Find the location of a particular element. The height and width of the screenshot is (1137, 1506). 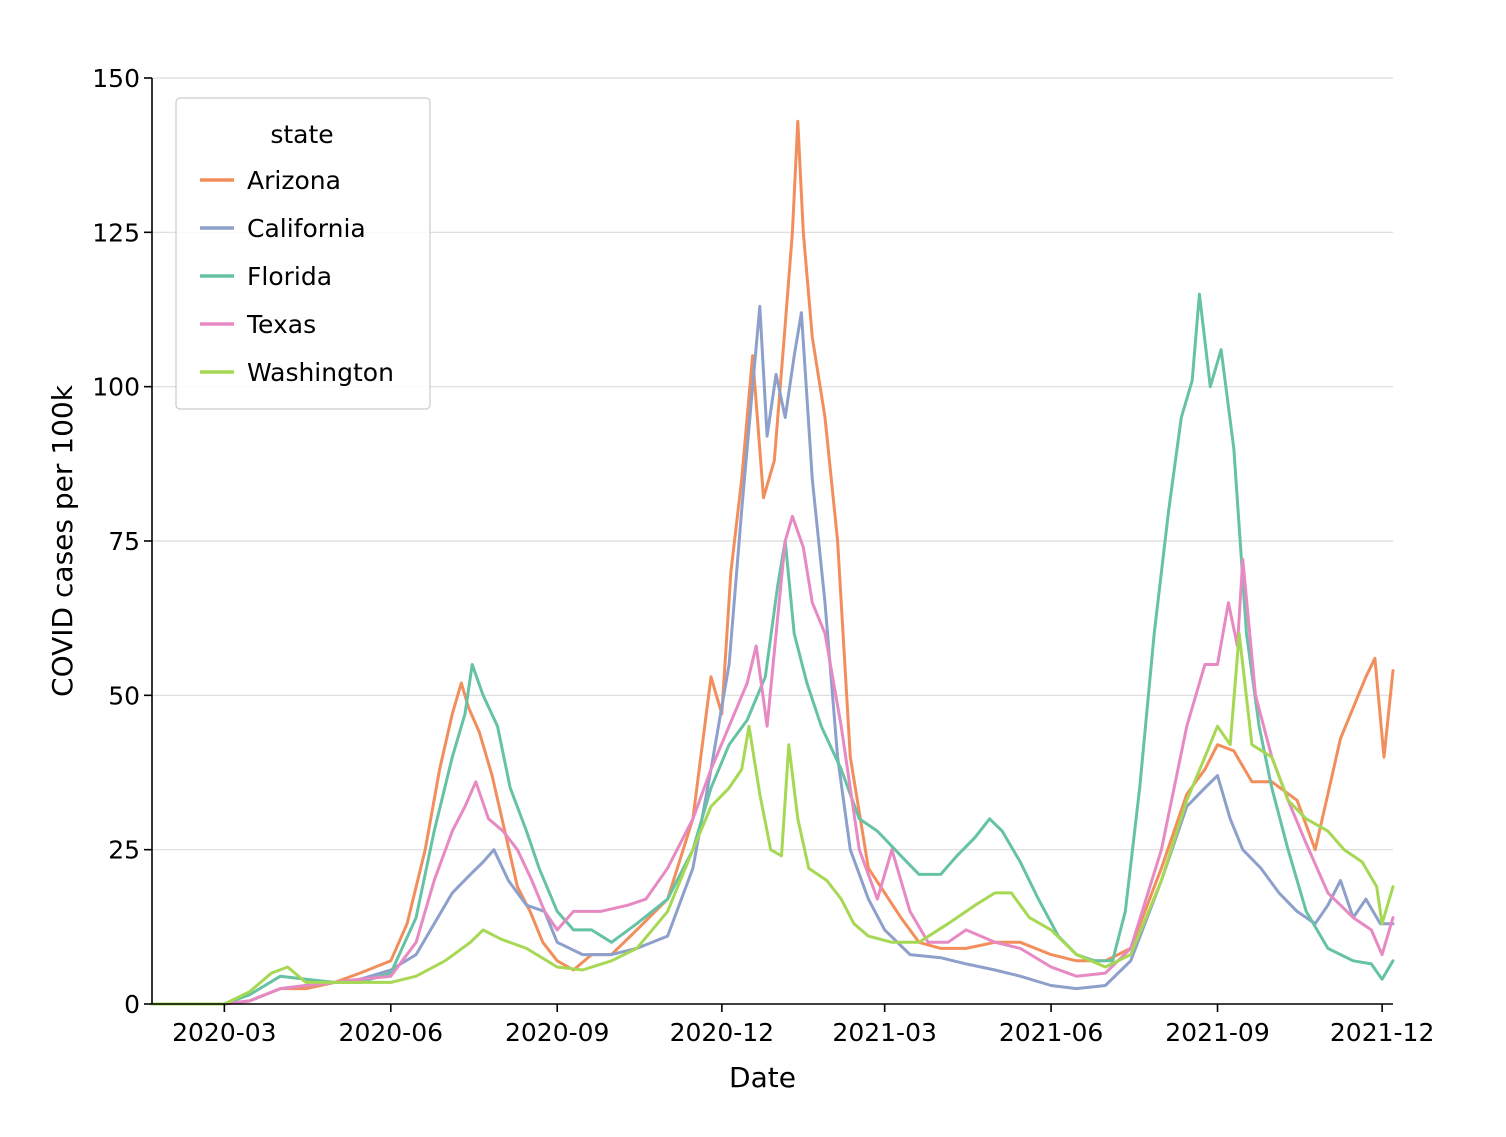

legend-item-texas: Texas is located at coordinates (258, 324).